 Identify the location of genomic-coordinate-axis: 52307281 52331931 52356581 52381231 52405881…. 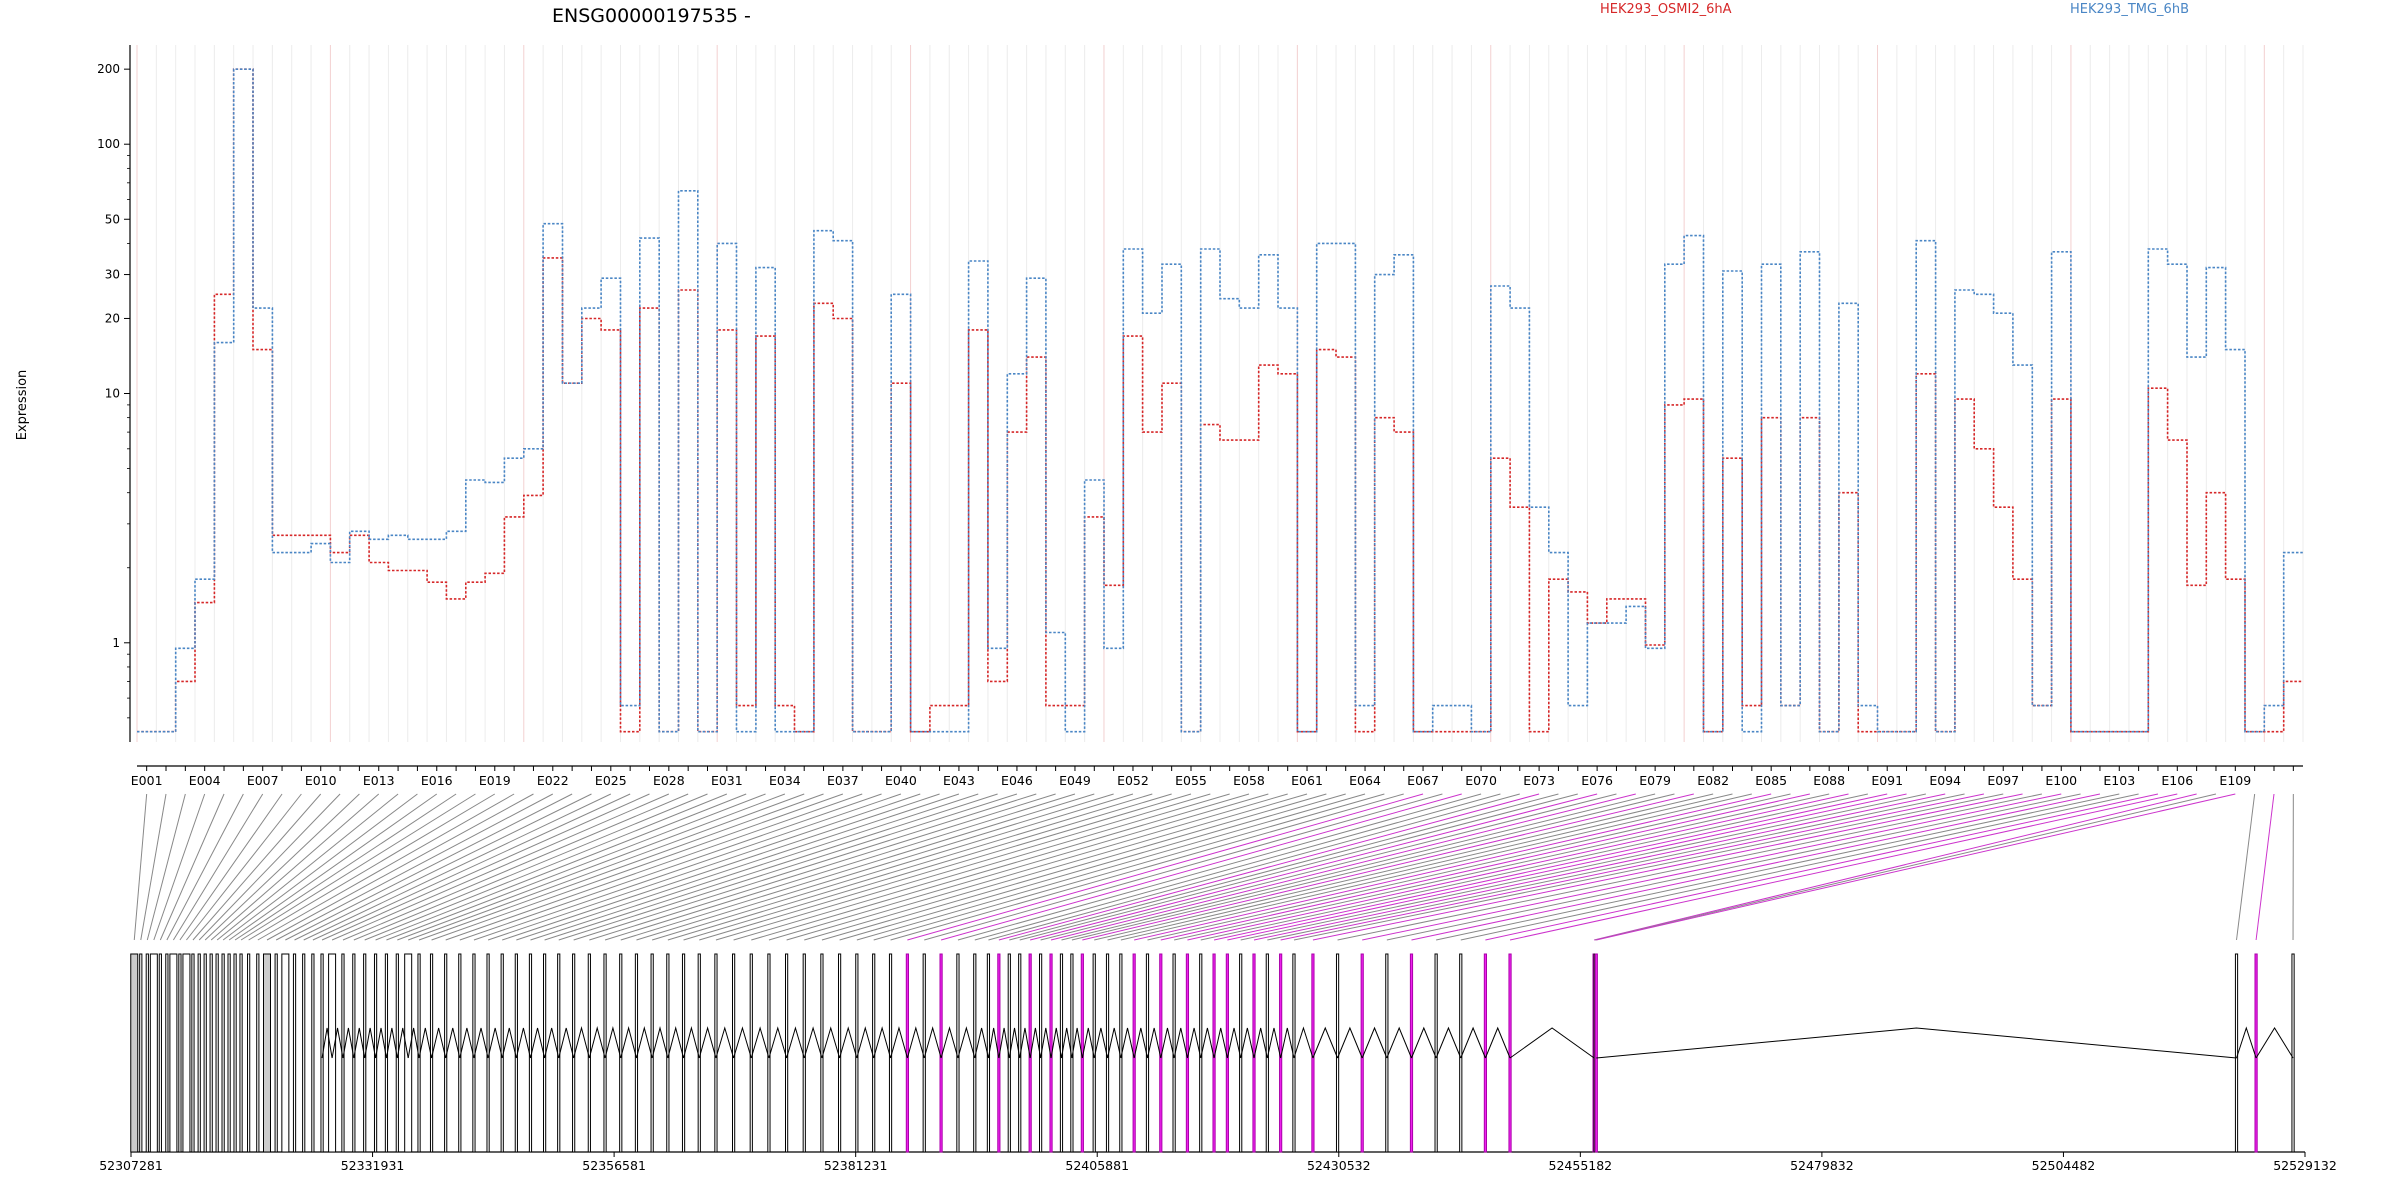
(1218, 1162).